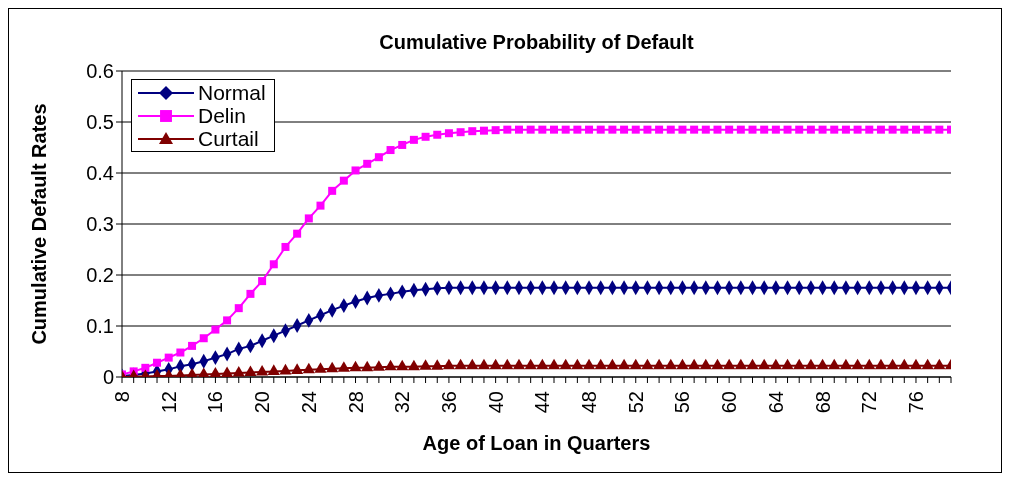 This screenshot has height=481, width=1010. I want to click on x-tick-label: 32, so click(402, 402).